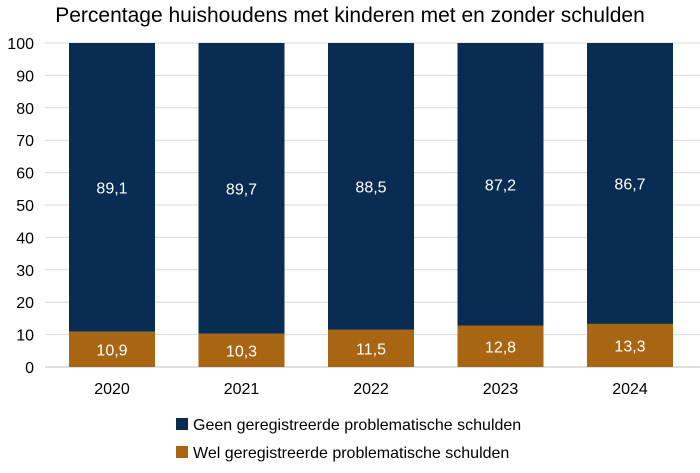  Describe the element at coordinates (25, 271) in the screenshot. I see `y-tick-label: 30` at that location.